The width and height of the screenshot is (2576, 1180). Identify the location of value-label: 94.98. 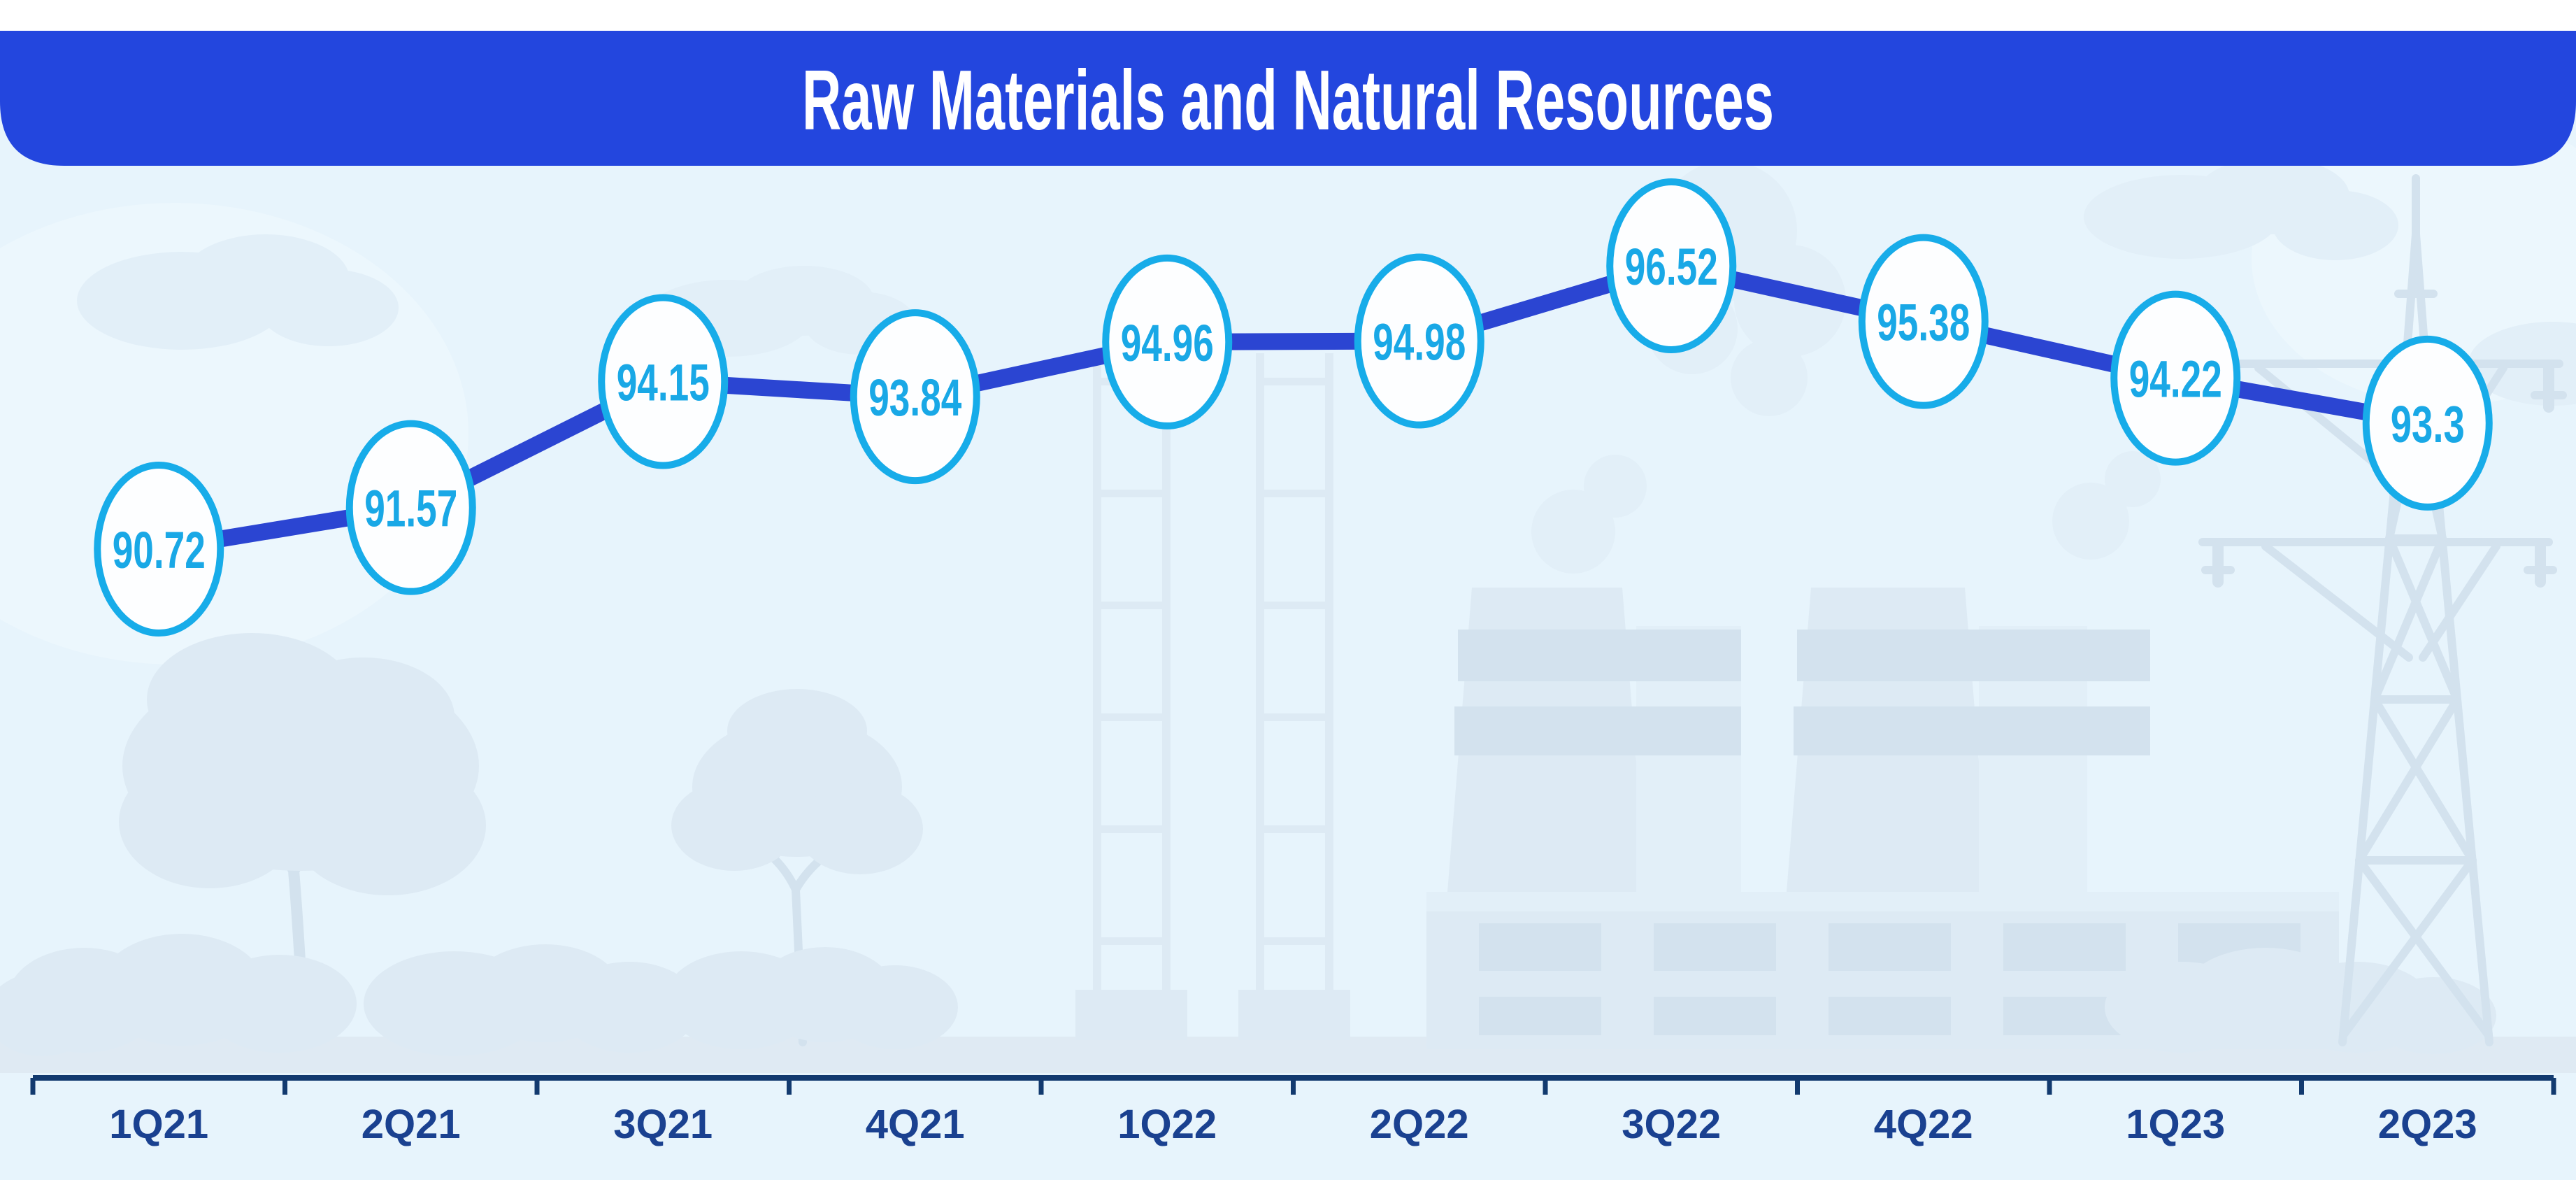
(1419, 342).